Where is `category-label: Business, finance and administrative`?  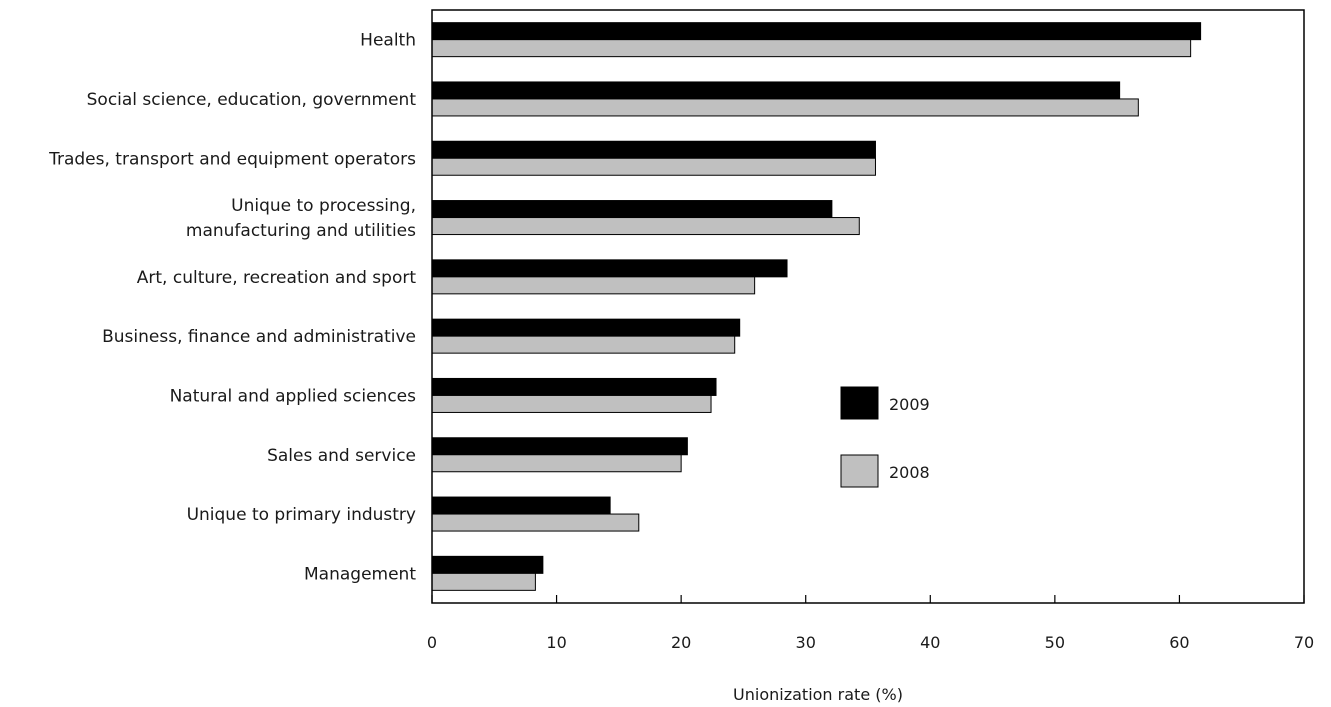 category-label: Business, finance and administrative is located at coordinates (259, 337).